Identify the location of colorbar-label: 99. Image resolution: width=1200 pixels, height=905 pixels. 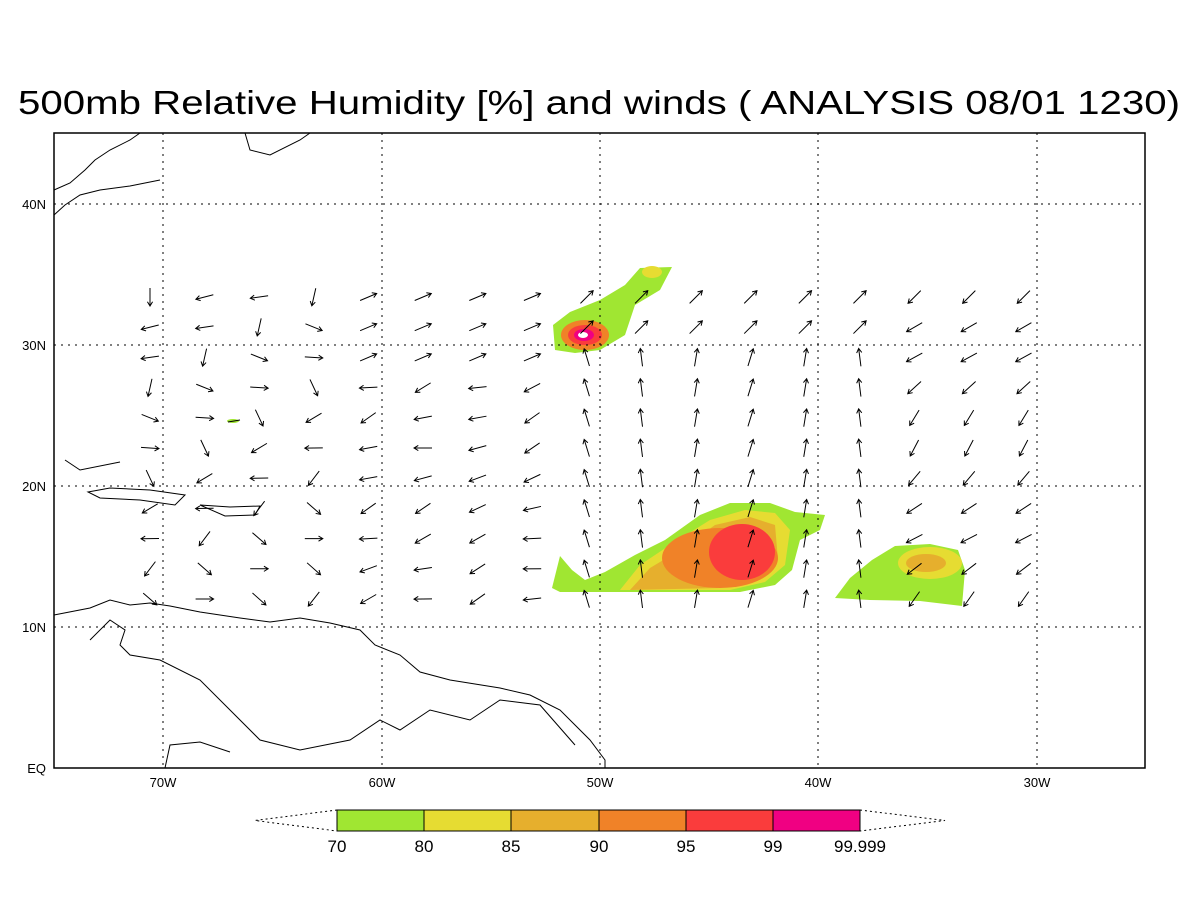
(773, 846).